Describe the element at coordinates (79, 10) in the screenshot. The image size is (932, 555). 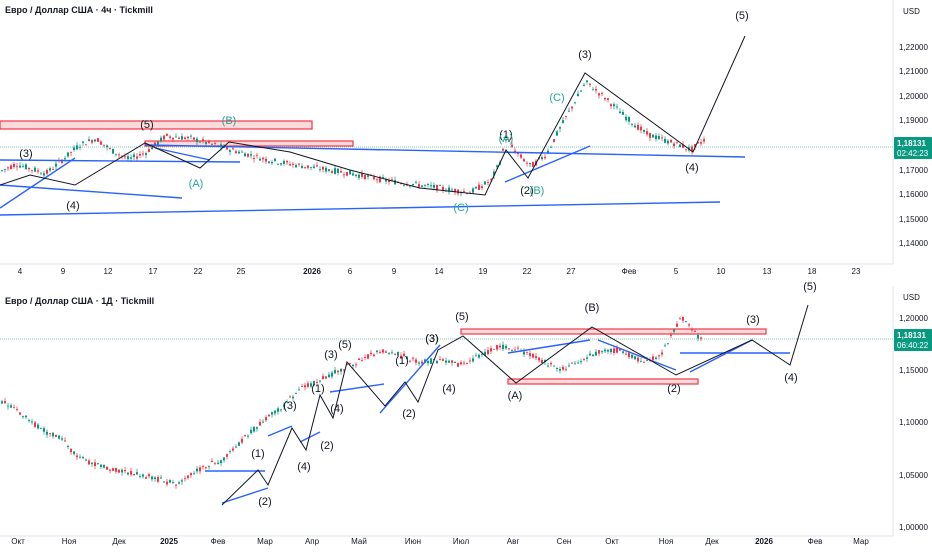
I see `top-chart-title: Евро / Доллар США · 4ч · Tickmill` at that location.